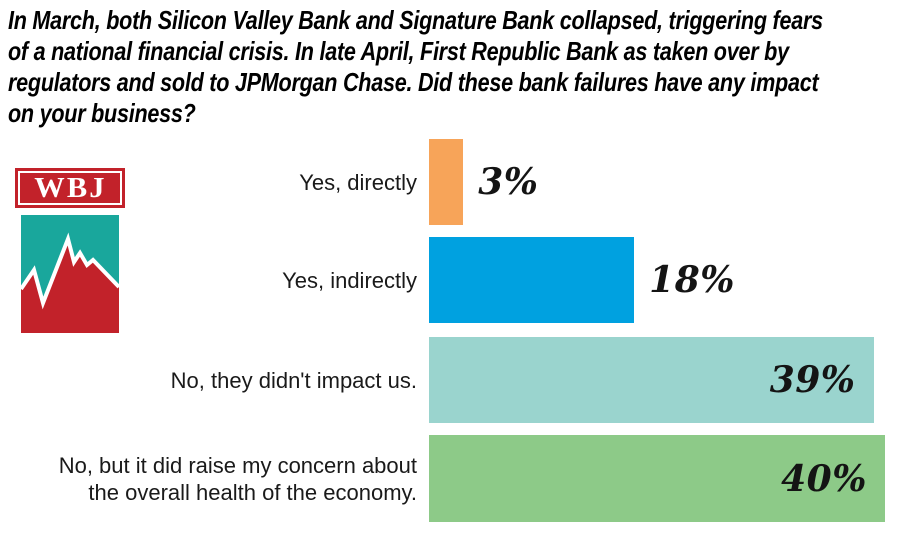 This screenshot has width=900, height=540. I want to click on category-label: Yes, directly, so click(358, 182).